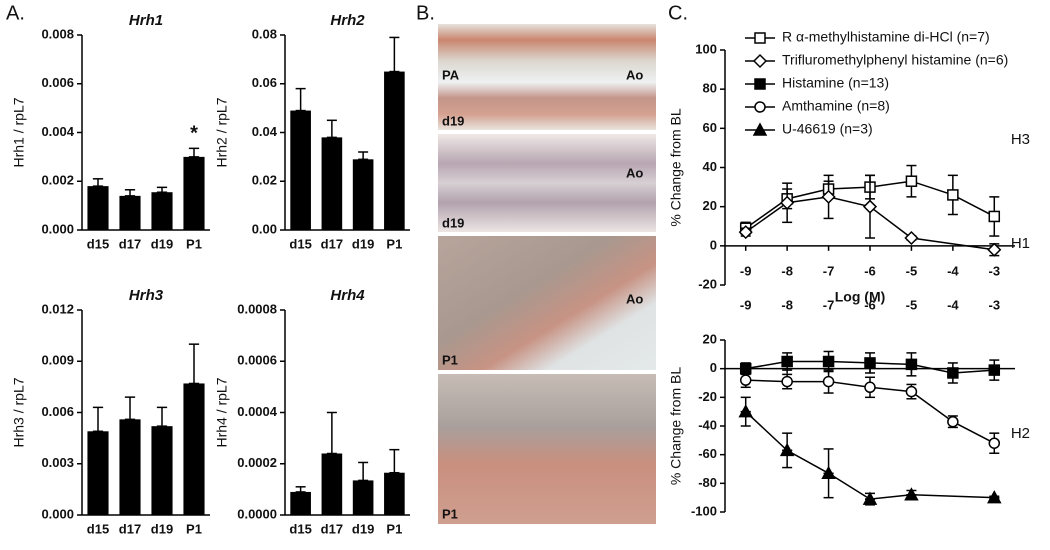 The height and width of the screenshot is (550, 1050). What do you see at coordinates (710, 205) in the screenshot?
I see `y-tick-label: 20` at bounding box center [710, 205].